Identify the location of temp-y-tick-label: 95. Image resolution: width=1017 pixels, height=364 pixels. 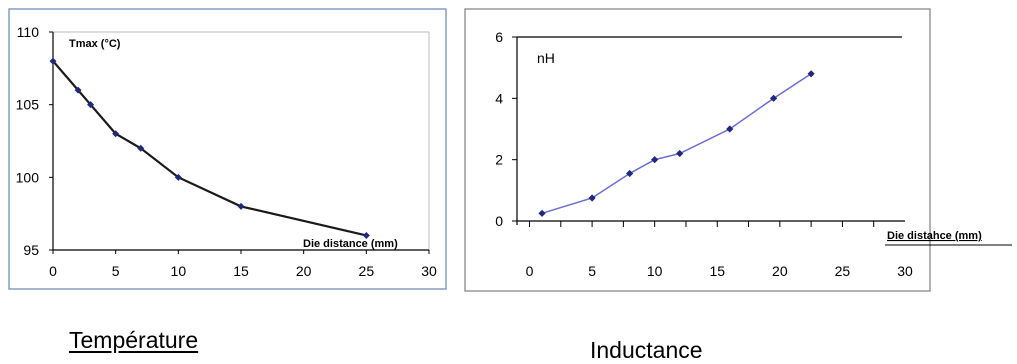
(31, 250).